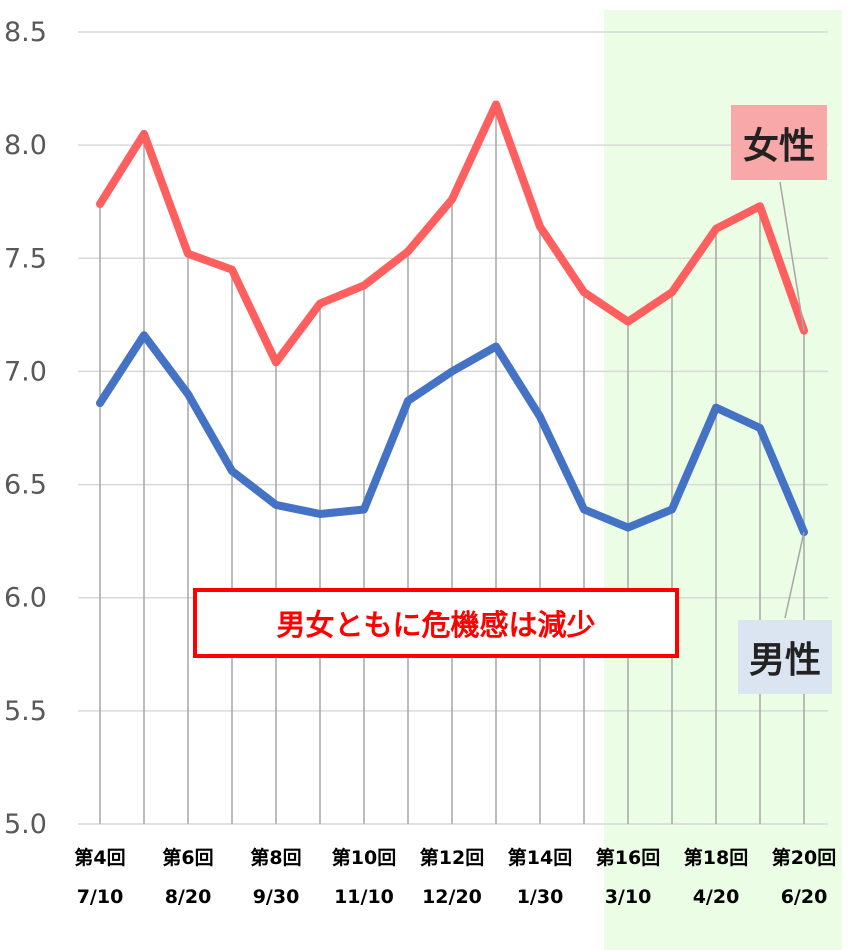  What do you see at coordinates (628, 857) in the screenshot?
I see `x-tick-round: 第16回` at bounding box center [628, 857].